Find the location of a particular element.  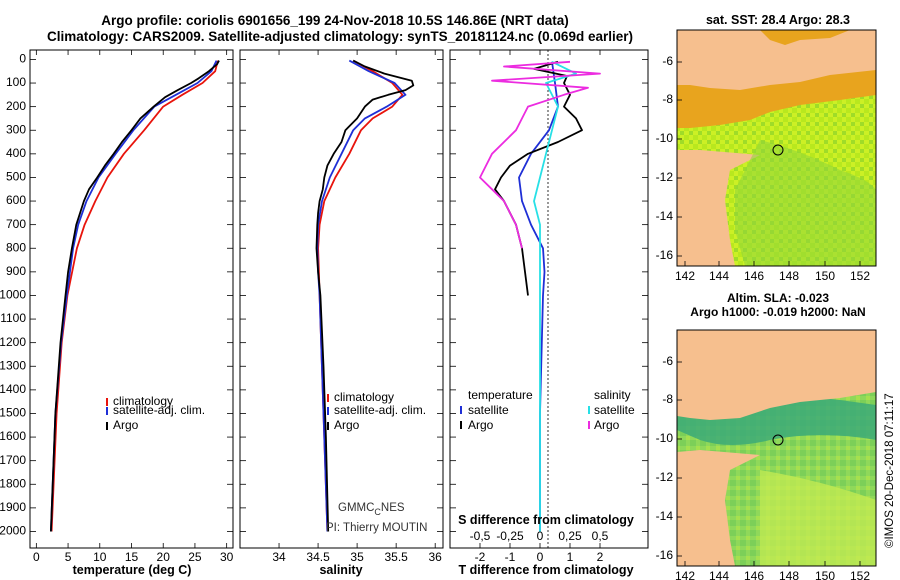

legend-s-argo: Argo is located at coordinates (607, 425).